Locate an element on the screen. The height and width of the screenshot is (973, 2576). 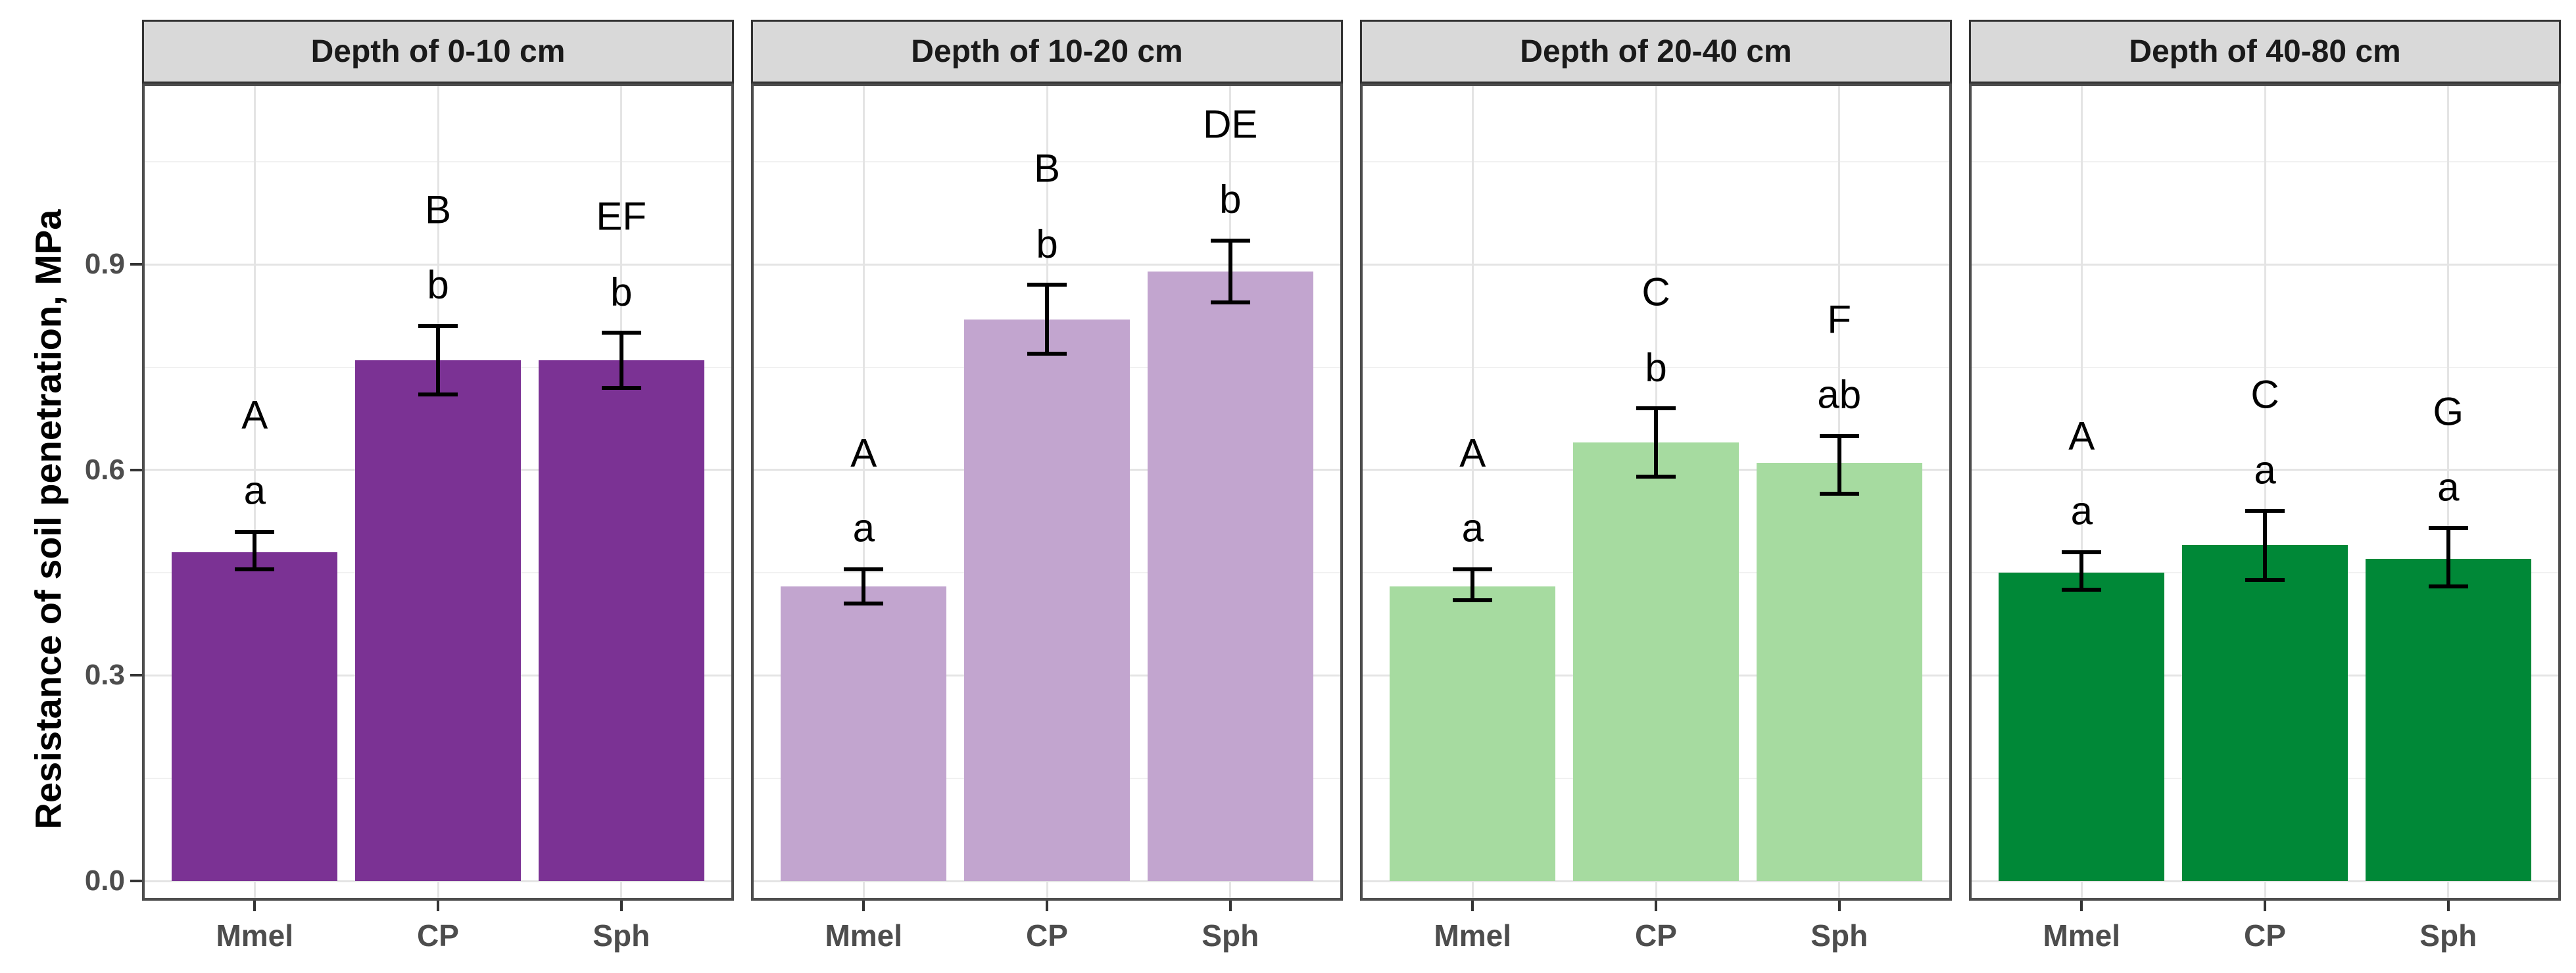
y-tick-label: 0.6 is located at coordinates (105, 469).